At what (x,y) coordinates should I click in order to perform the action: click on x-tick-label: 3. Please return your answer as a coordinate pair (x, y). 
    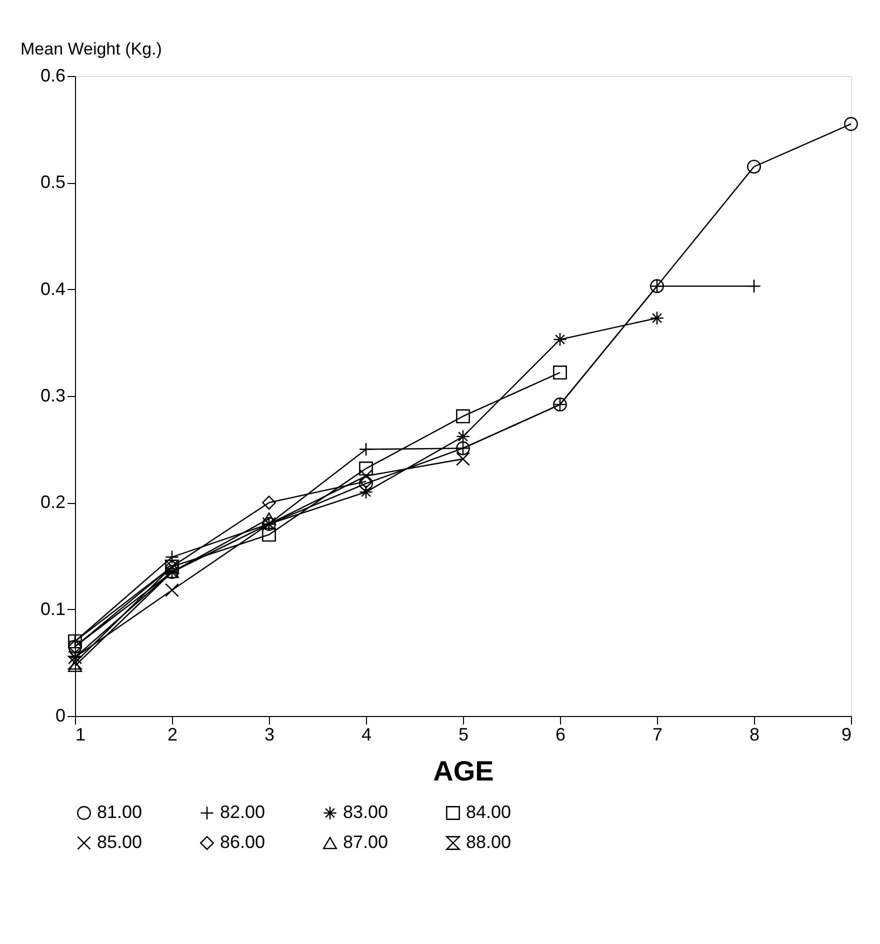
    Looking at the image, I should click on (269, 734).